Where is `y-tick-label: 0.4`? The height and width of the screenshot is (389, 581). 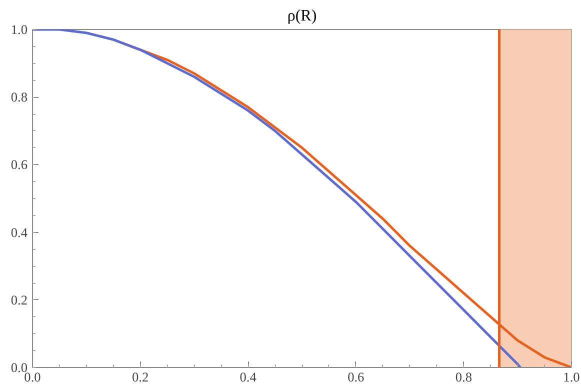
y-tick-label: 0.4 is located at coordinates (19, 232).